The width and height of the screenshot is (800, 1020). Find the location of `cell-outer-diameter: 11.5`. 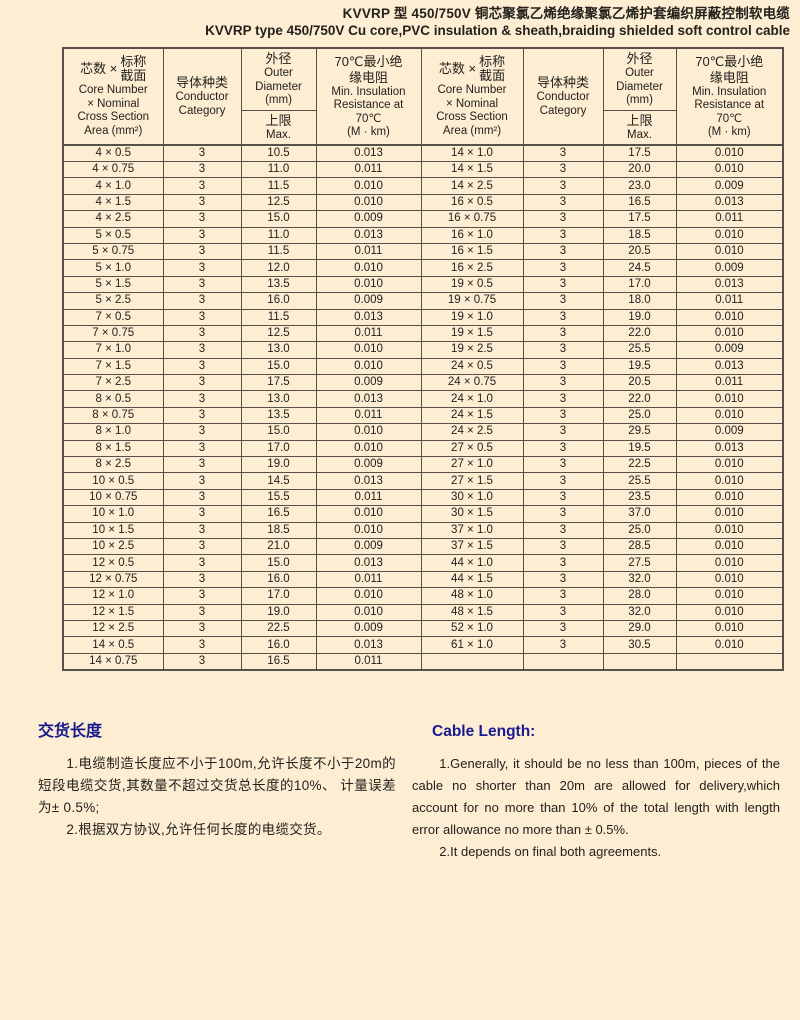

cell-outer-diameter: 11.5 is located at coordinates (278, 251).